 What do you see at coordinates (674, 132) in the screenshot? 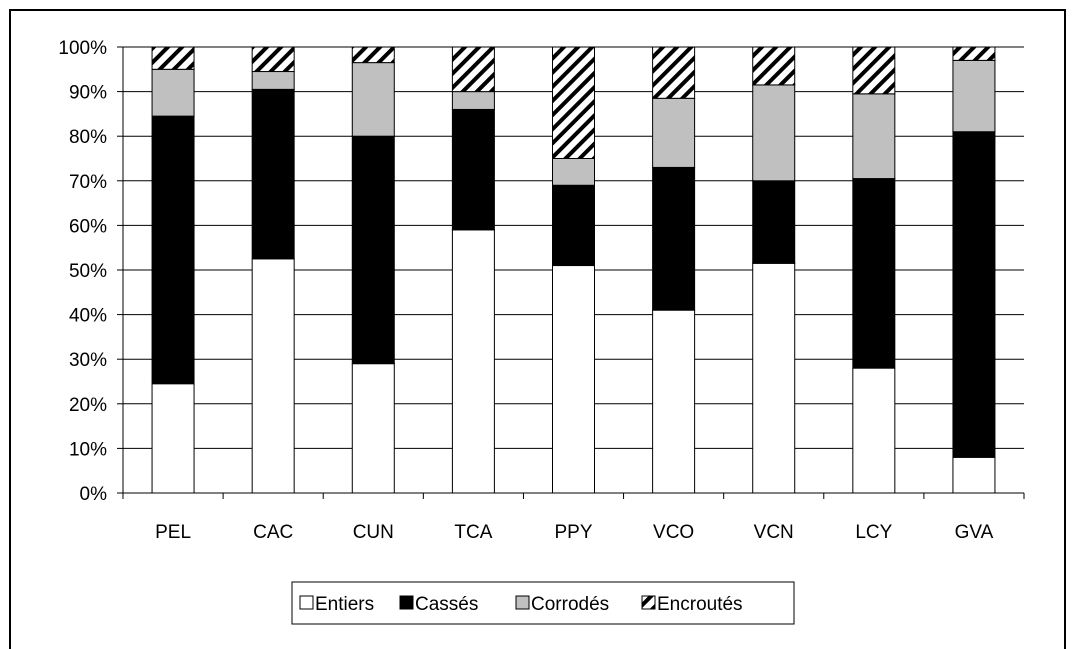
I see `bar-vco-corrodés` at bounding box center [674, 132].